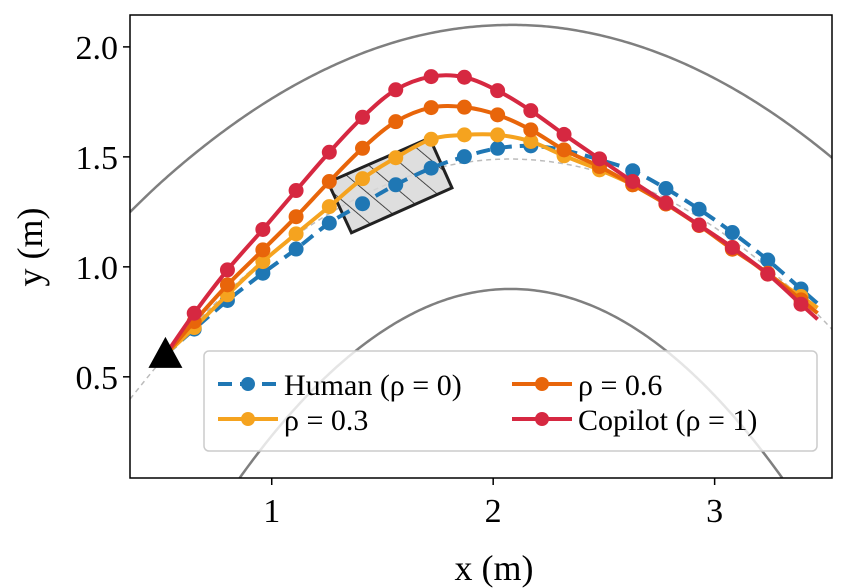 This screenshot has width=842, height=588. What do you see at coordinates (271, 511) in the screenshot?
I see `x-tick-label: 1` at bounding box center [271, 511].